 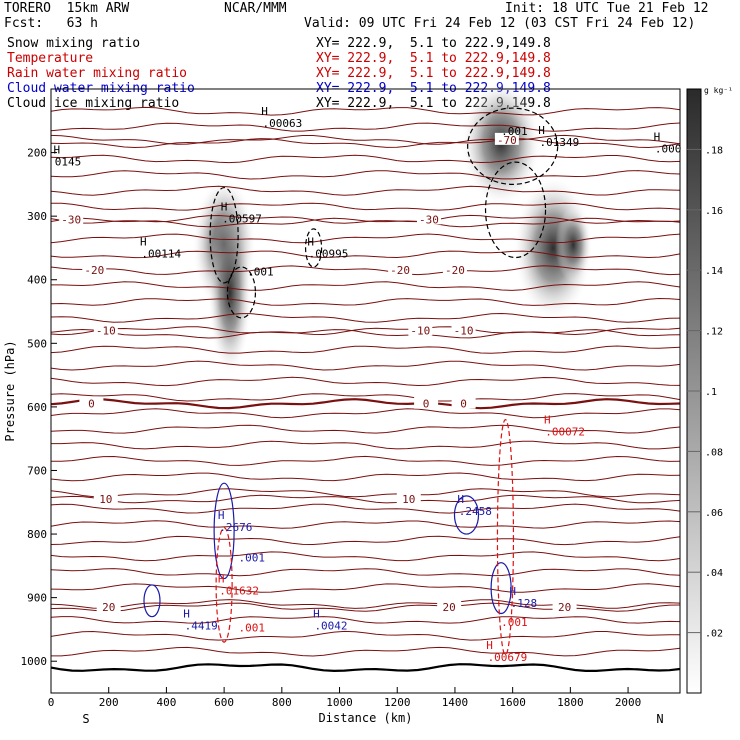 I want to click on x-tick-label: 0, so click(x=51, y=702).